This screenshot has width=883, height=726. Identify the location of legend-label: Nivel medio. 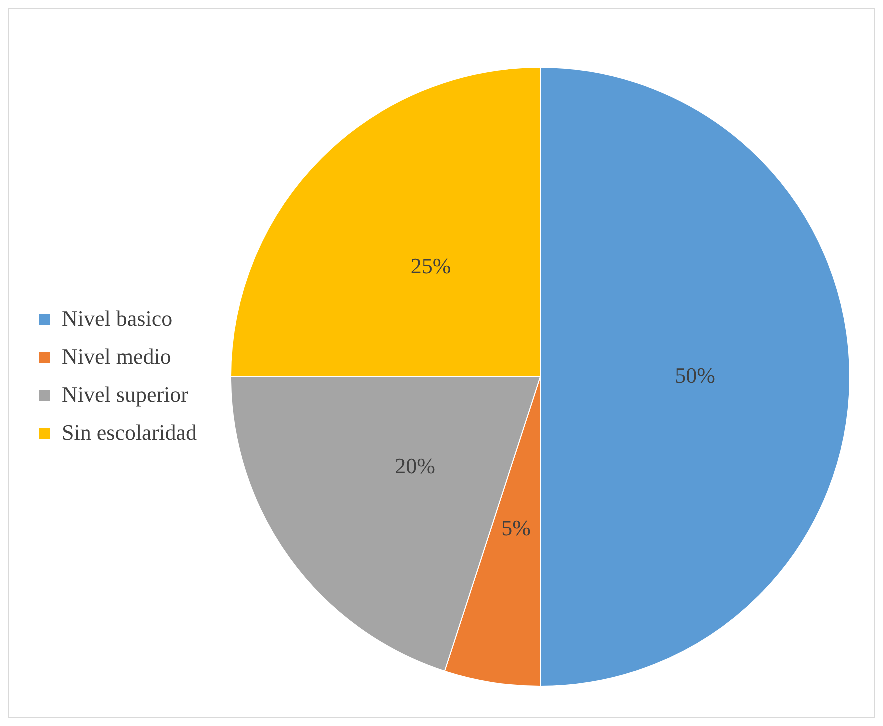
(117, 356).